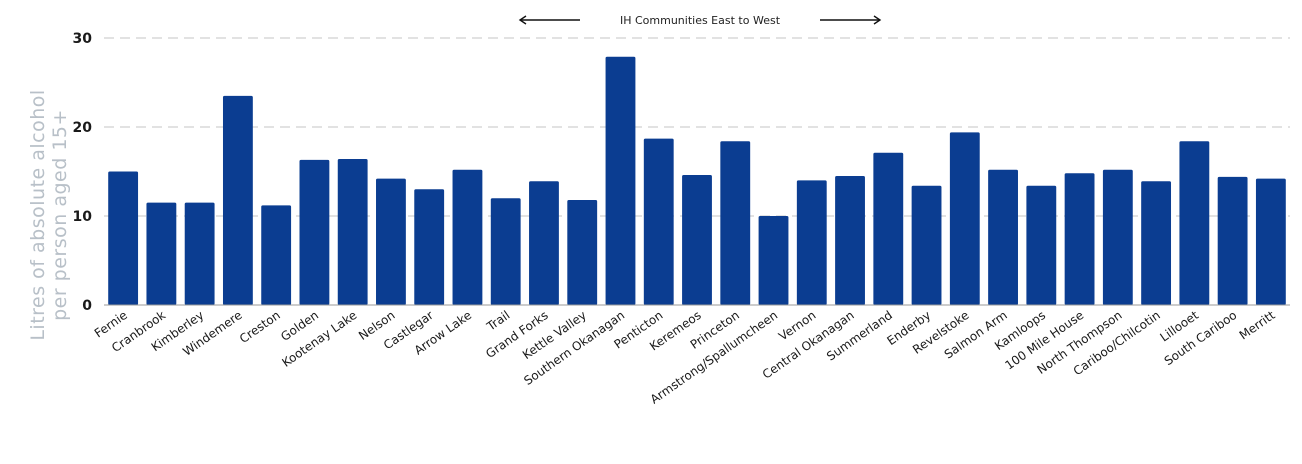 The height and width of the screenshot is (464, 1302). What do you see at coordinates (888, 228) in the screenshot?
I see `bar-summerland` at bounding box center [888, 228].